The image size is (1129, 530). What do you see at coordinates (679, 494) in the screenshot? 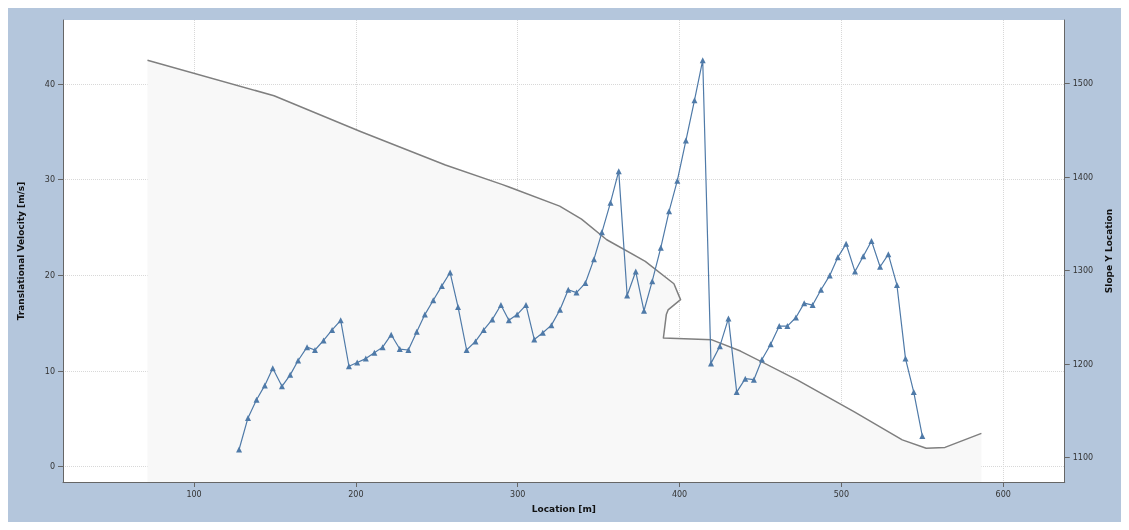
I see `x-tick-label: 400` at bounding box center [679, 494].